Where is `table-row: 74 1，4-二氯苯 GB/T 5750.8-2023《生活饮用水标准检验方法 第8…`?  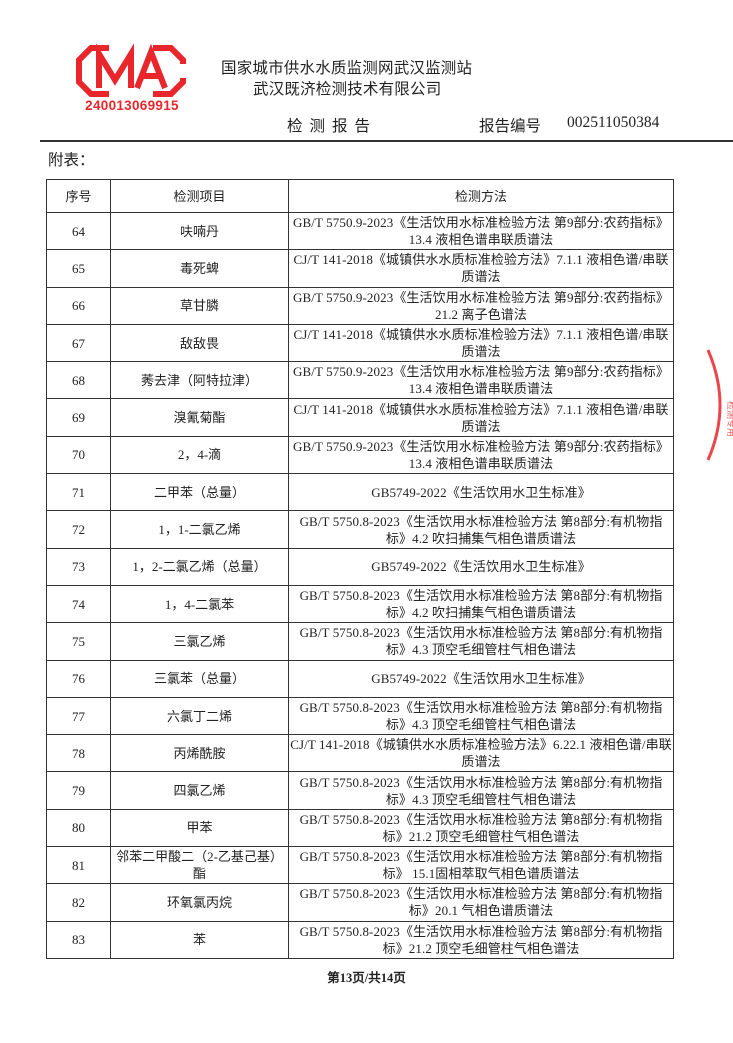 table-row: 74 1，4-二氯苯 GB/T 5750.8-2023《生活饮用水标准检验方法 第8… is located at coordinates (360, 604).